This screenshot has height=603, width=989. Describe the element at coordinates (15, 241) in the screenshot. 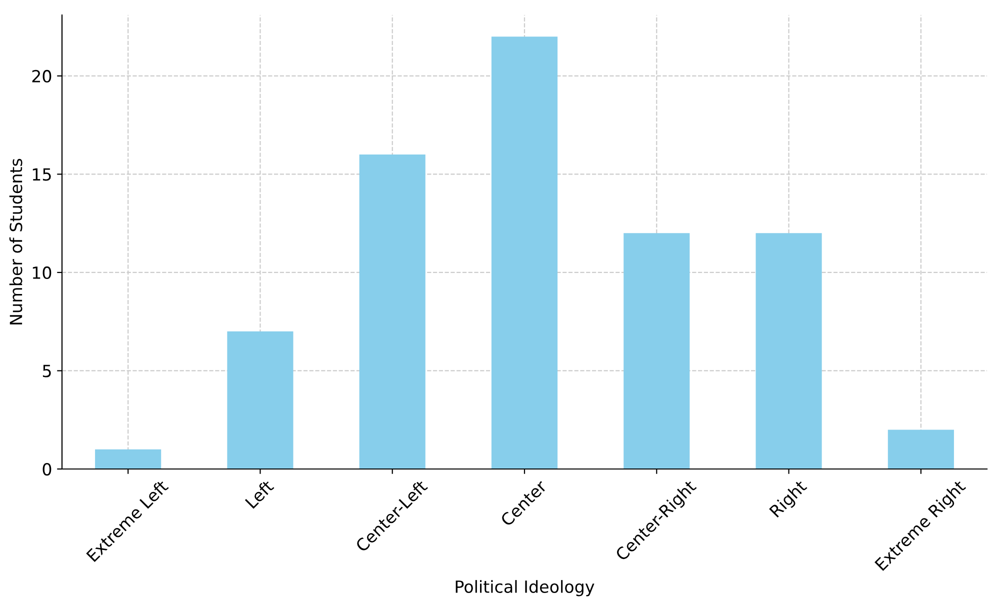

I see `y-axis-title: Number of Students` at that location.